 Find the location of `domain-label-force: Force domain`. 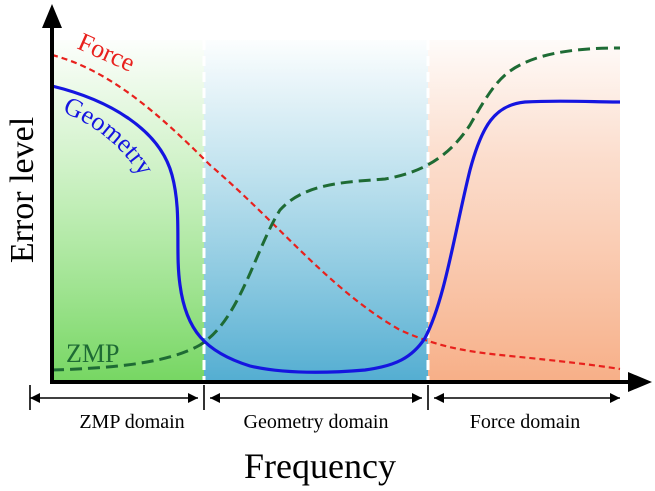

domain-label-force: Force domain is located at coordinates (525, 422).